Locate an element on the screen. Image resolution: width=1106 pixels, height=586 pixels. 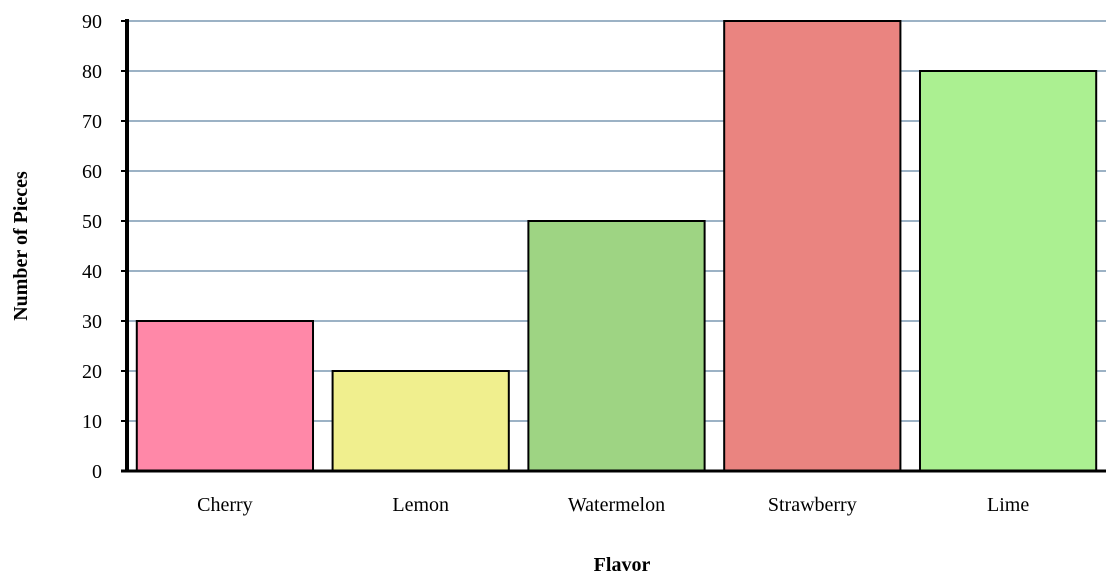
x-tick-label: Cherry is located at coordinates (225, 505).